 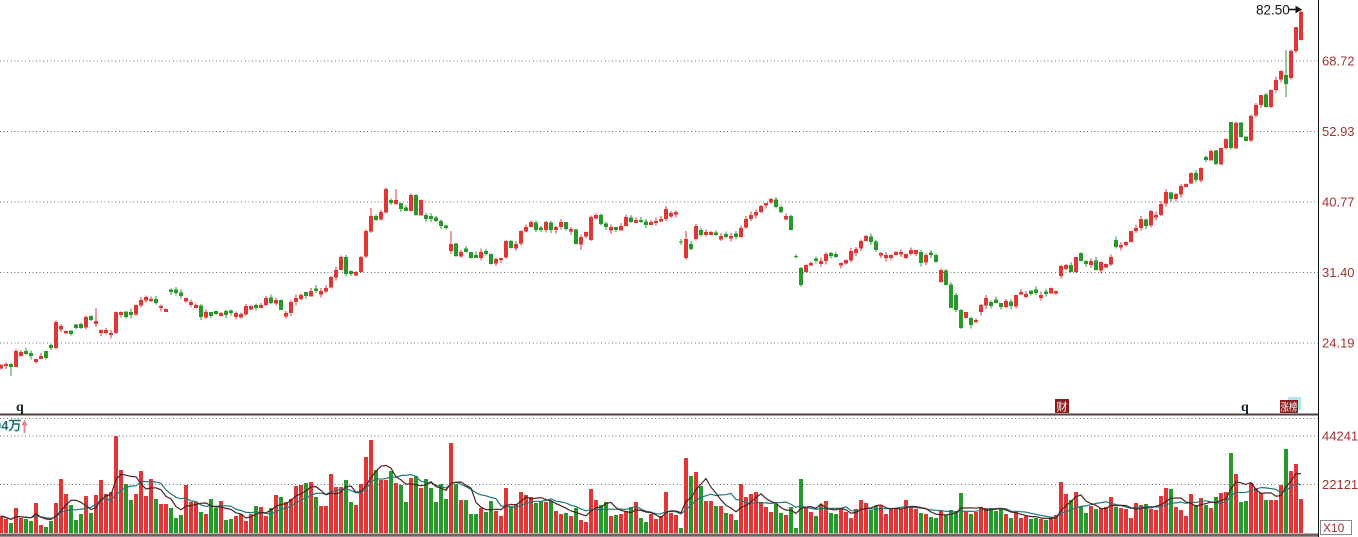 What do you see at coordinates (1289, 407) in the screenshot?
I see `svg-text: 涨榜` at bounding box center [1289, 407].